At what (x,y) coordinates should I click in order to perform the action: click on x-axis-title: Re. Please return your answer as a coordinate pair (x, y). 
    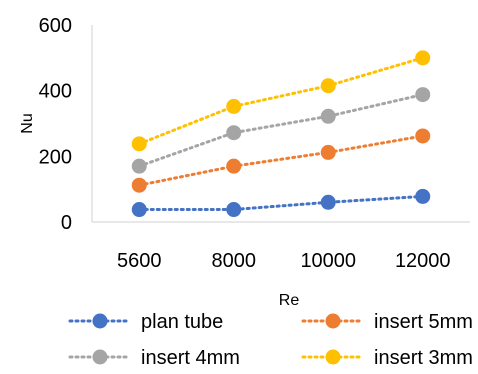
    Looking at the image, I should click on (289, 300).